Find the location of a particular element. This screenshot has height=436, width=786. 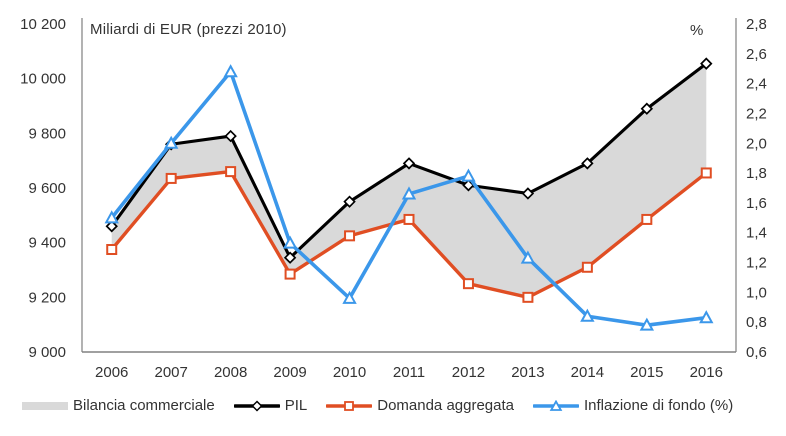

x-axis-category-label: 2014 is located at coordinates (587, 372).